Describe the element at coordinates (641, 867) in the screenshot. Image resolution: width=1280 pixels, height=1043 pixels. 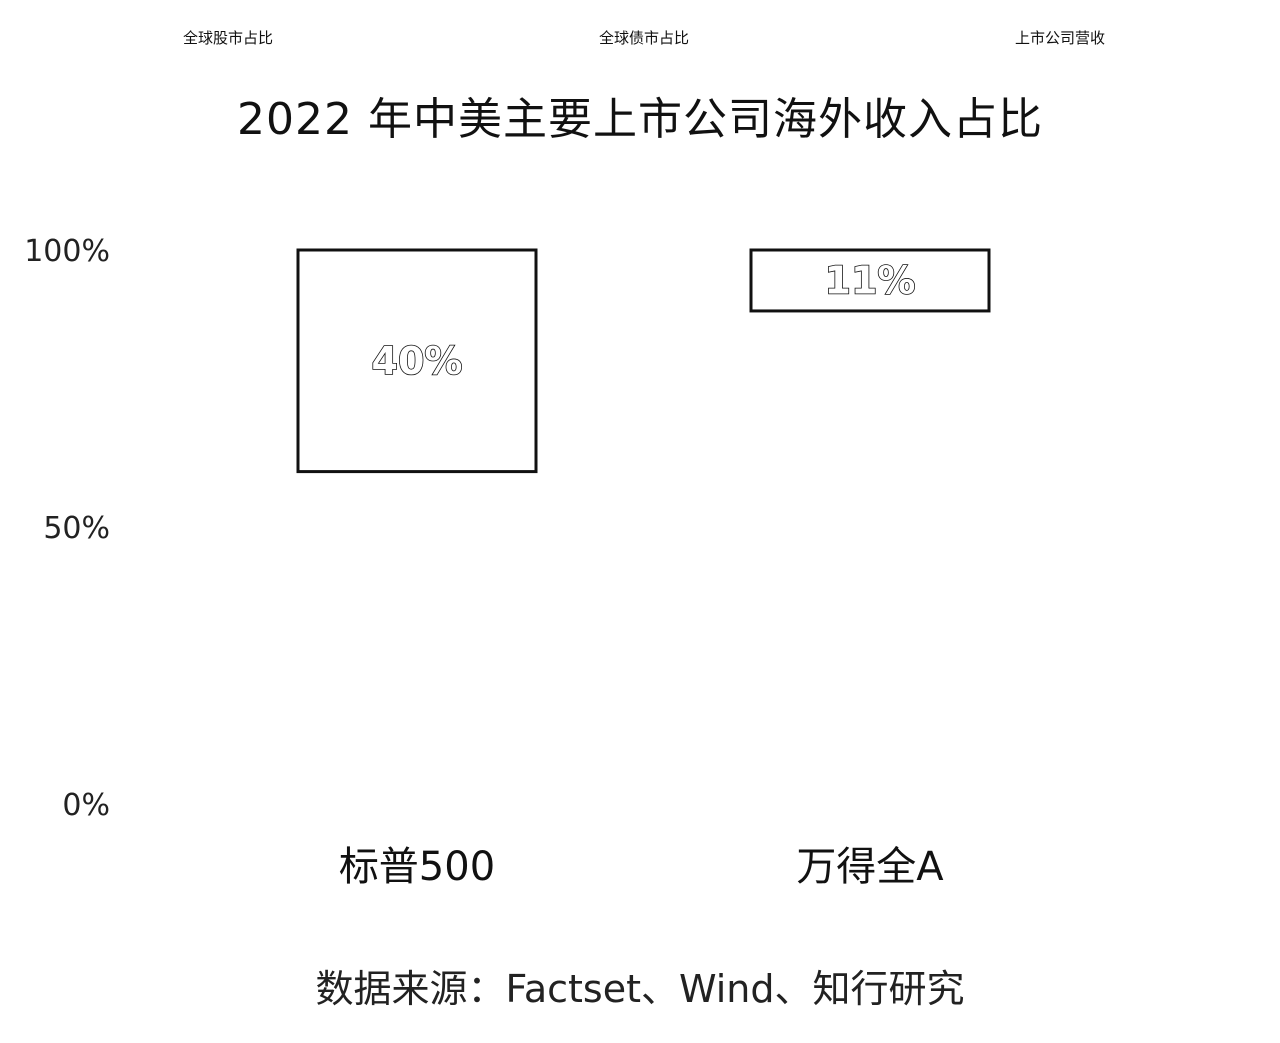
I see `x-axis: 标普500 万得全A` at that location.